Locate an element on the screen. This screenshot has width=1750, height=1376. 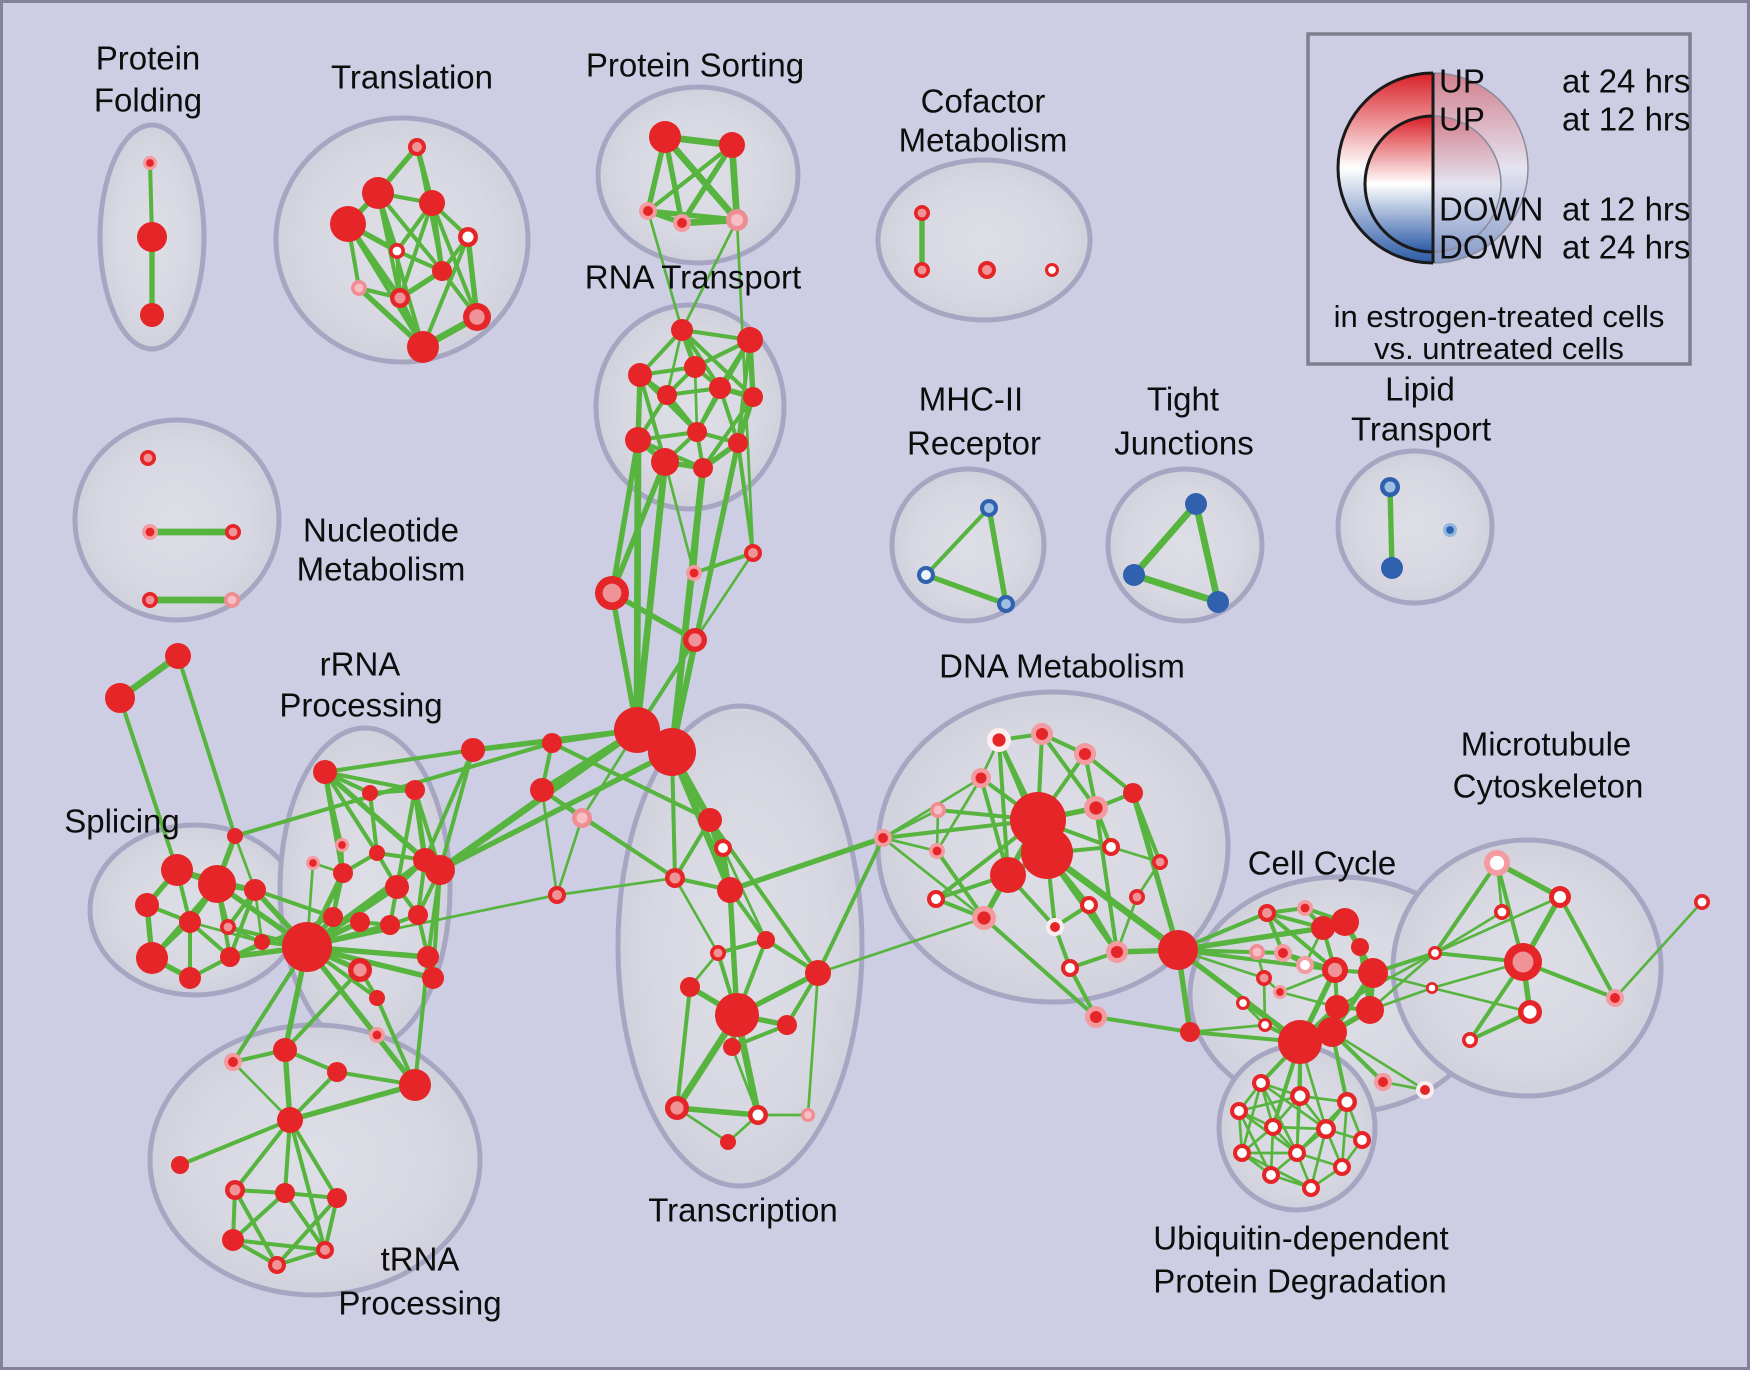
cluster-ellipse-mhc-ii-receptor is located at coordinates (968, 545).